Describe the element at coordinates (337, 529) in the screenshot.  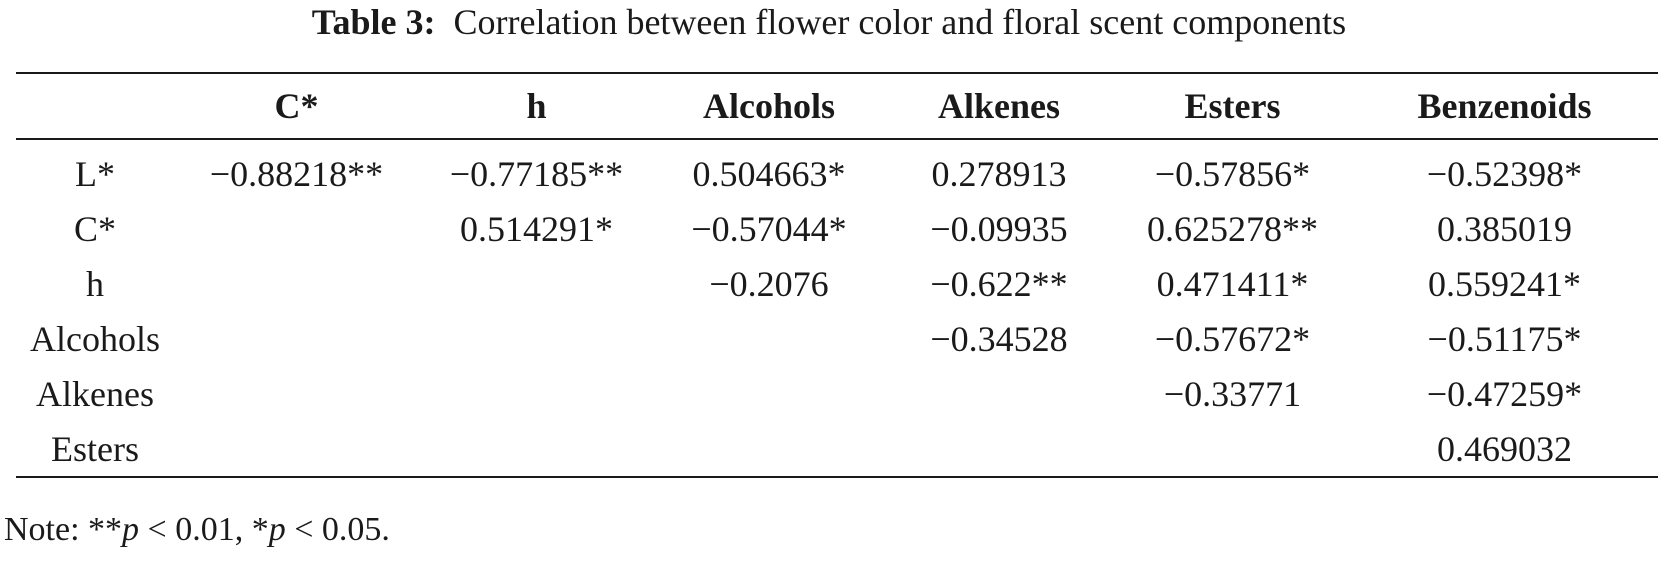
I see `note-sig2-threshold: < 0.05.` at that location.